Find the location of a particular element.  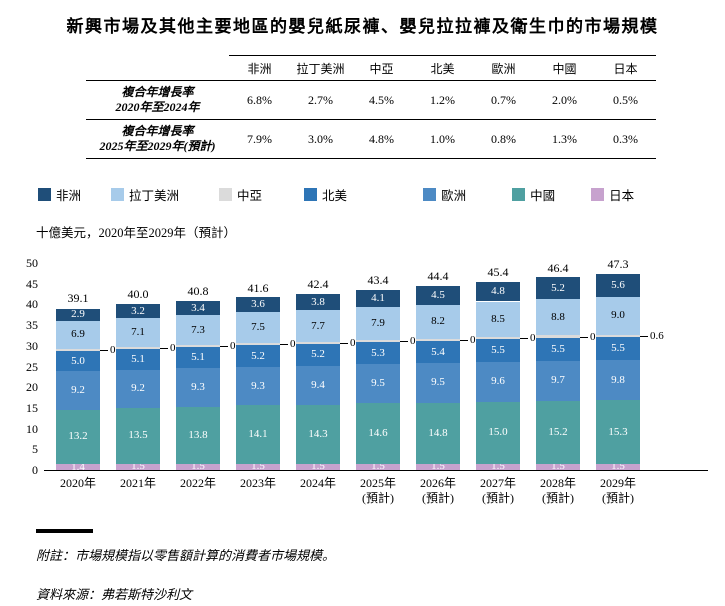

table-row-label: 複合年增長率 2025年至2029年(預計) is located at coordinates (157, 139).